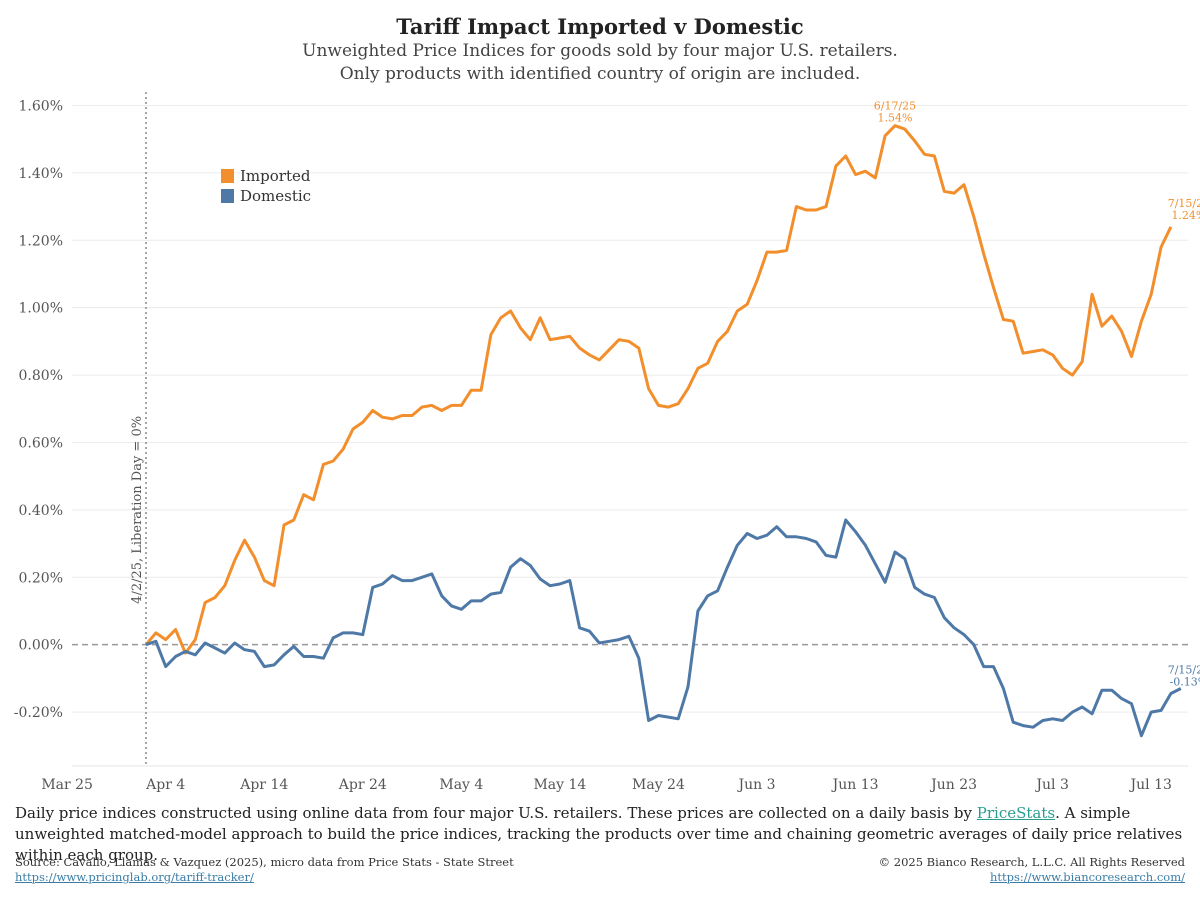 This screenshot has height=900, width=1200. I want to click on x-tick-label: Apr 14, so click(263, 785).